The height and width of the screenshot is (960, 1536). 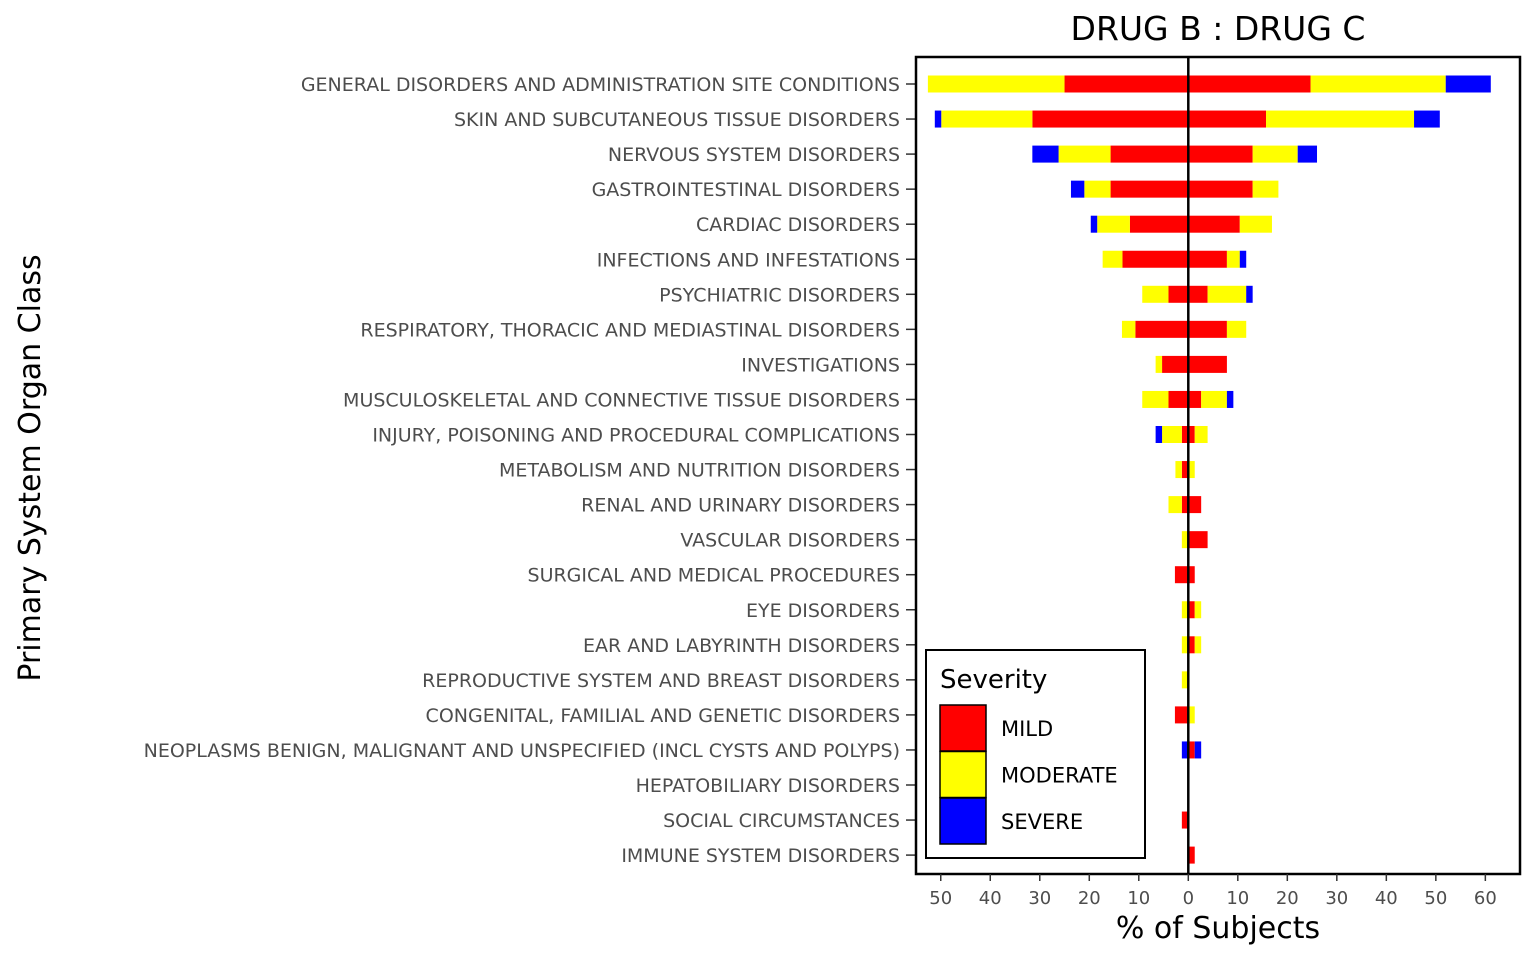 I want to click on category-label: CARDIAC DISORDERS, so click(x=798, y=225).